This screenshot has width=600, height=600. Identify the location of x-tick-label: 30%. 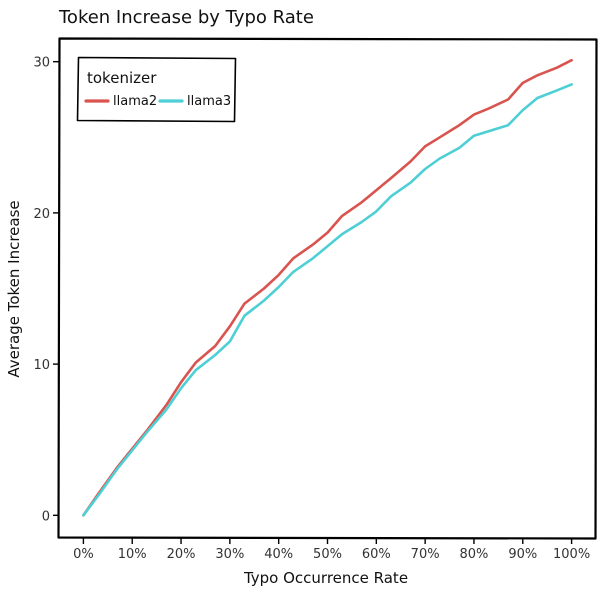
(229, 554).